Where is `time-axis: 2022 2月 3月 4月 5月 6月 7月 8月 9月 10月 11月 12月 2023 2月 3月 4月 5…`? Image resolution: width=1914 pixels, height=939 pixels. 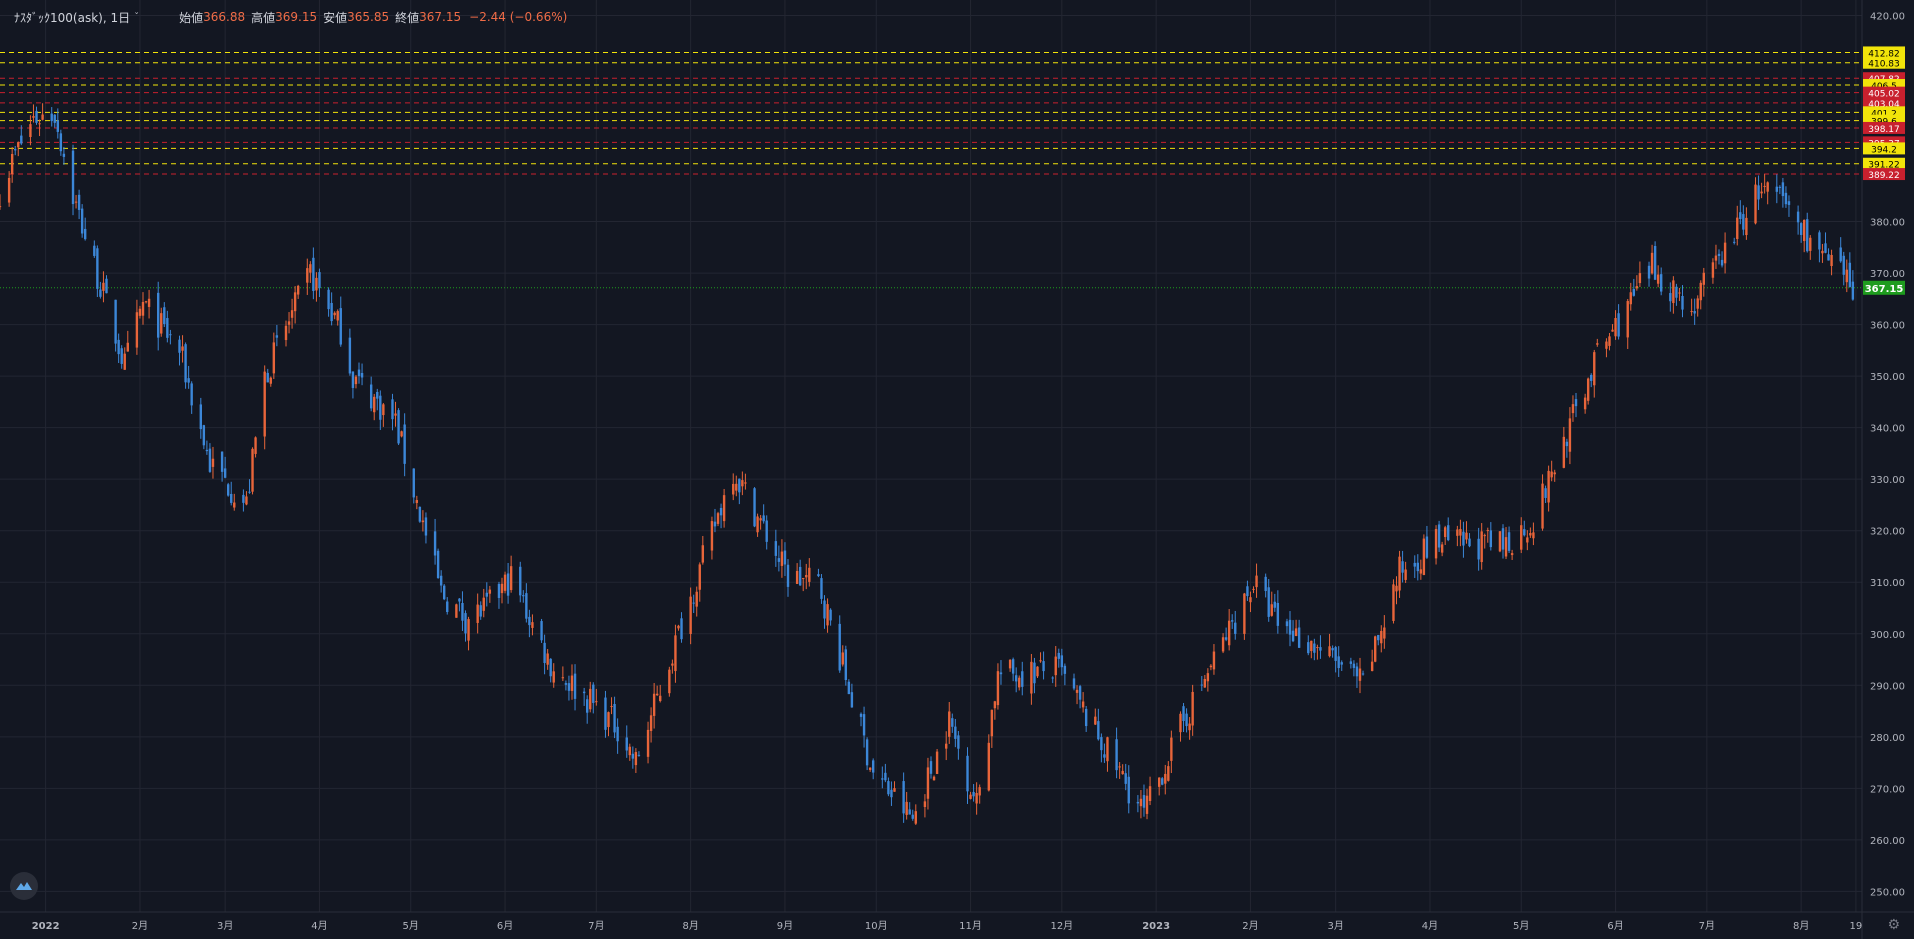 time-axis: 2022 2月 3月 4月 5月 6月 7月 8月 9月 10月 11月 12月 2023 2月 3月 4月 5… is located at coordinates (957, 921).